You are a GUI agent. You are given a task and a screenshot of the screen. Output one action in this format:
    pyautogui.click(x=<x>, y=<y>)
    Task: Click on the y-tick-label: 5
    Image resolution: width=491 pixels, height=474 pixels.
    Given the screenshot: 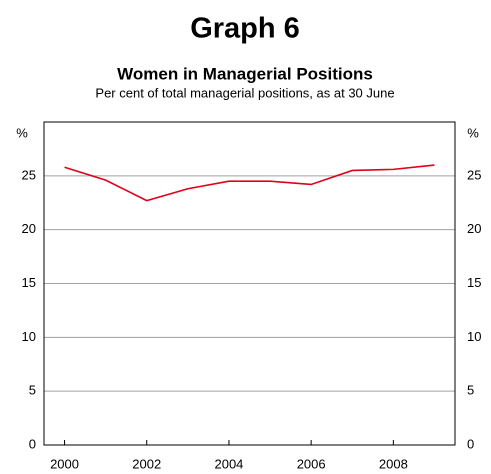 What is the action you would take?
    pyautogui.click(x=32, y=390)
    